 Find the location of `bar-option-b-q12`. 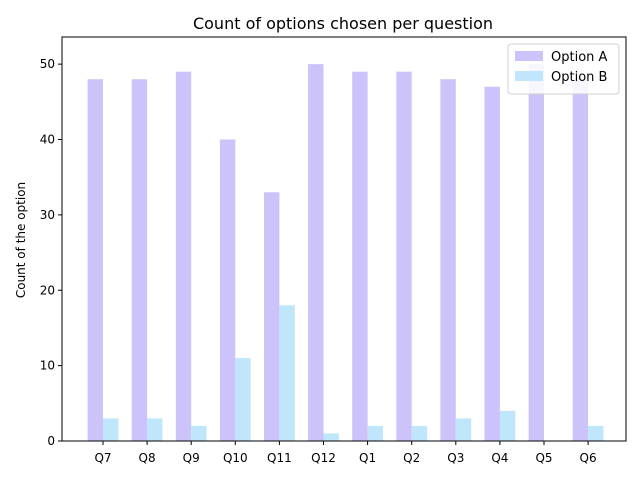

bar-option-b-q12 is located at coordinates (331, 437).